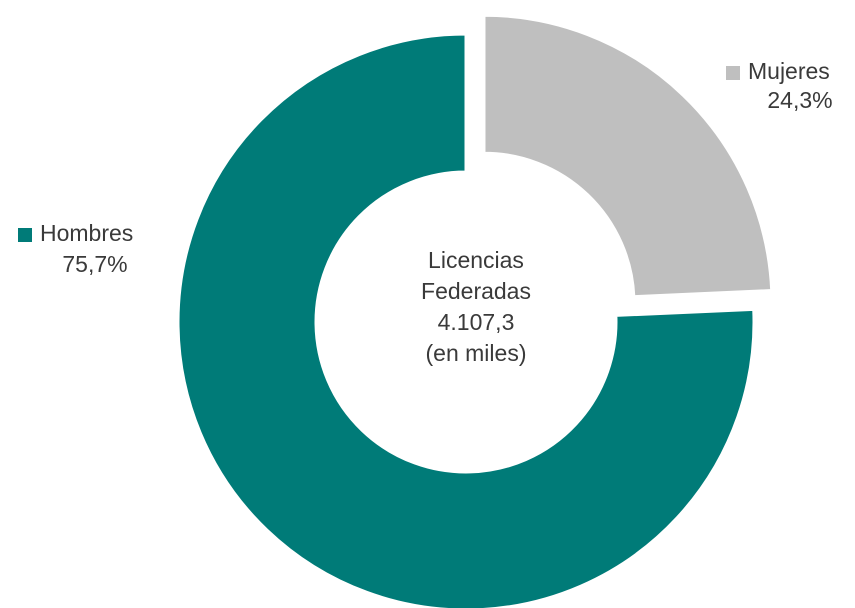 Image resolution: width=855 pixels, height=608 pixels. I want to click on center-text: Federadas, so click(476, 291).